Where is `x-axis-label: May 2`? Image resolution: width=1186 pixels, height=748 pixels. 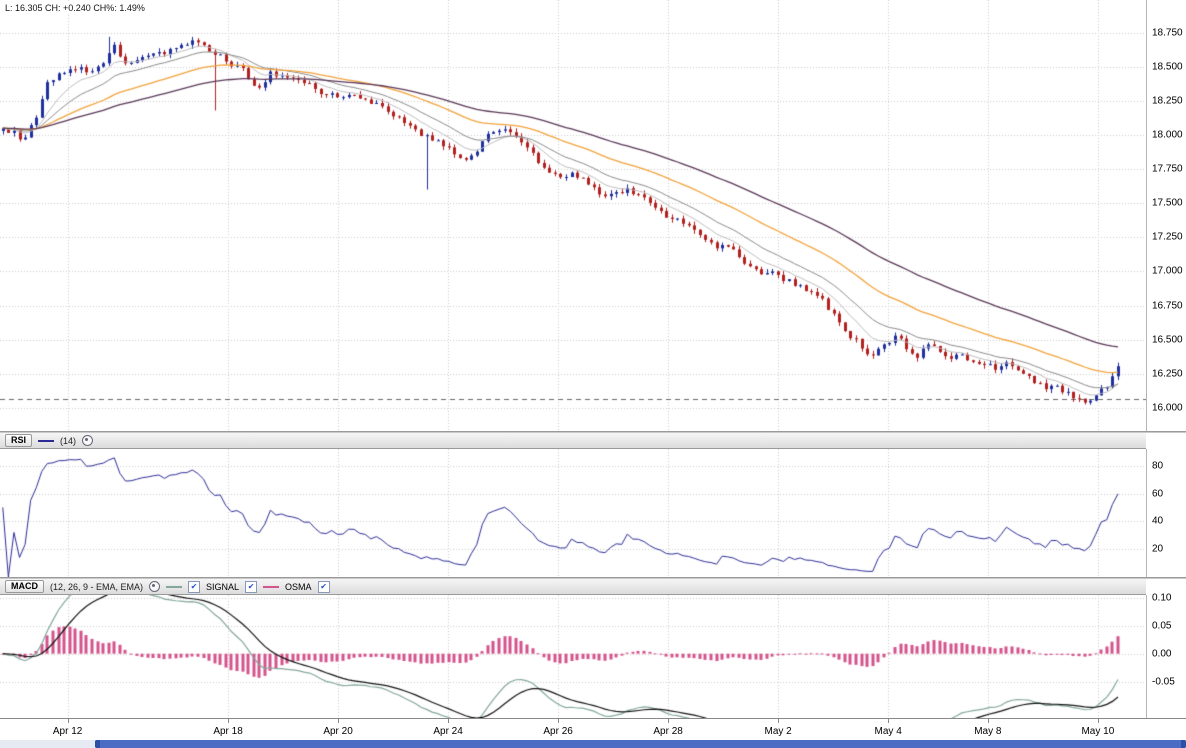
x-axis-label: May 2 is located at coordinates (778, 731).